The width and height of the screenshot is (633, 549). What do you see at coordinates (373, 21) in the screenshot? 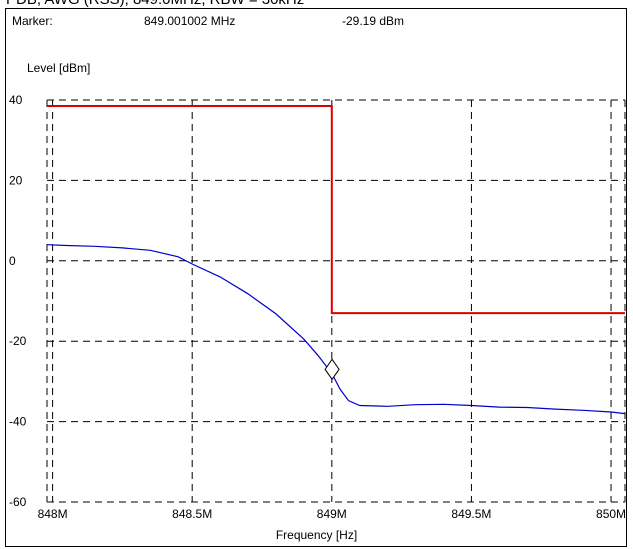
I see `marker-level: -29.19 dBm` at bounding box center [373, 21].